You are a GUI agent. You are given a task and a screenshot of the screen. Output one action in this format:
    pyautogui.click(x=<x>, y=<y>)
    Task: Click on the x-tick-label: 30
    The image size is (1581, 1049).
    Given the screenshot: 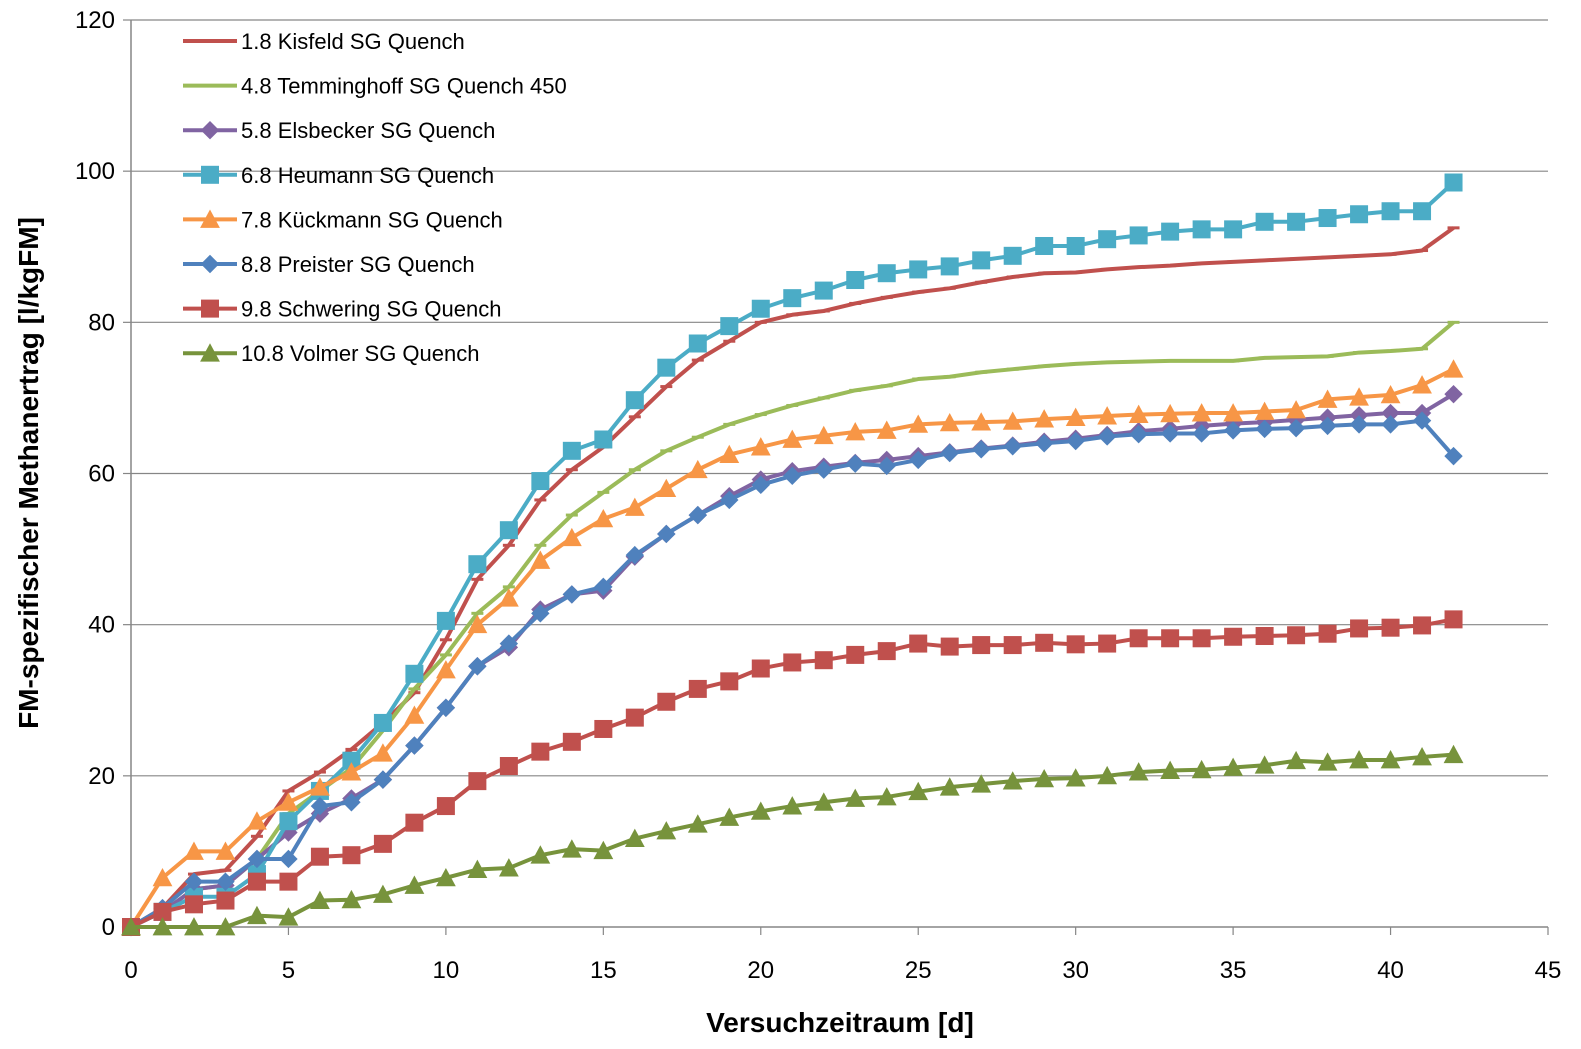 What is the action you would take?
    pyautogui.click(x=1075, y=970)
    